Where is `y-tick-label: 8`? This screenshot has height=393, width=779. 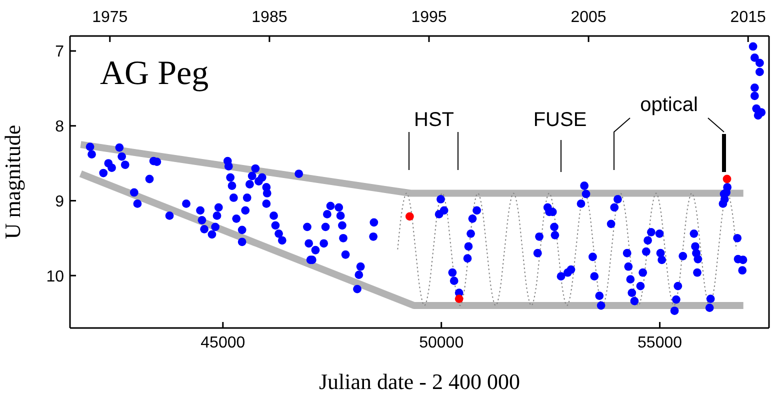
y-tick-label: 8 is located at coordinates (59, 127).